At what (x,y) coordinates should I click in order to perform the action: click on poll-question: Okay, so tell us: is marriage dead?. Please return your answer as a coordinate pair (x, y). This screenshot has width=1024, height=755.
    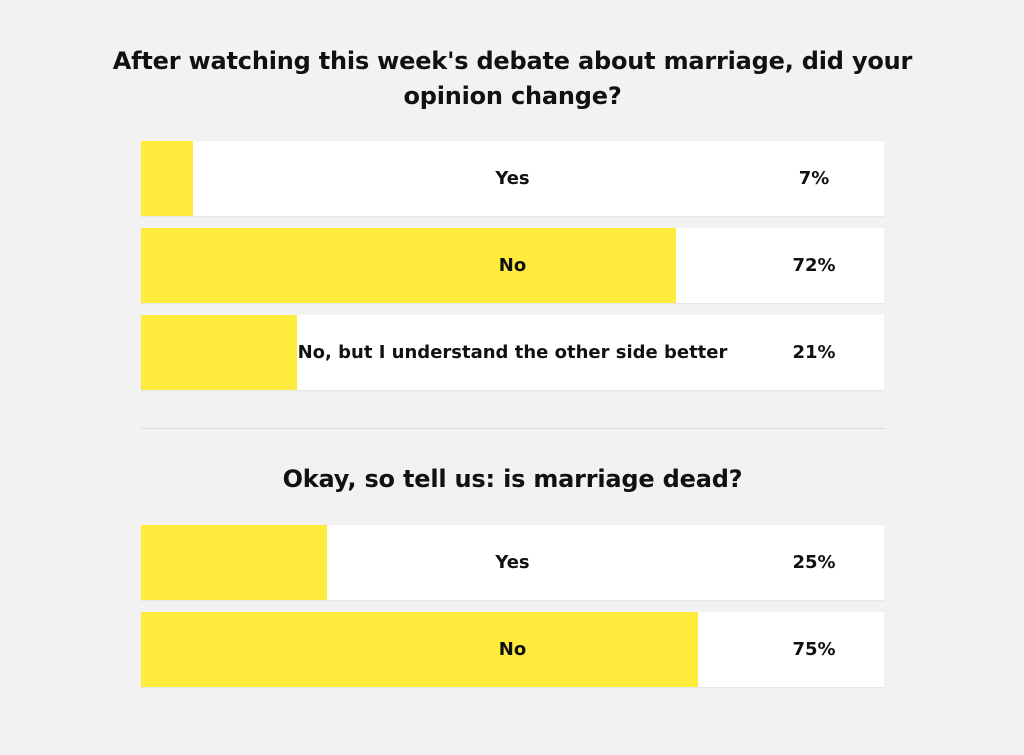
    Looking at the image, I should click on (512, 479).